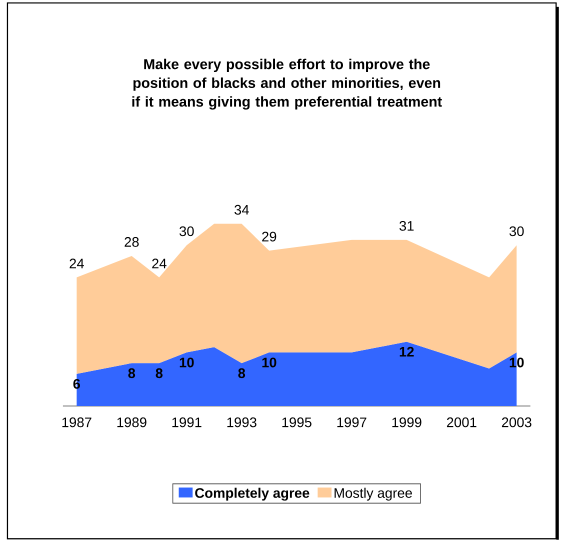 Image resolution: width=568 pixels, height=542 pixels. Describe the element at coordinates (407, 351) in the screenshot. I see `data-label: 12` at that location.